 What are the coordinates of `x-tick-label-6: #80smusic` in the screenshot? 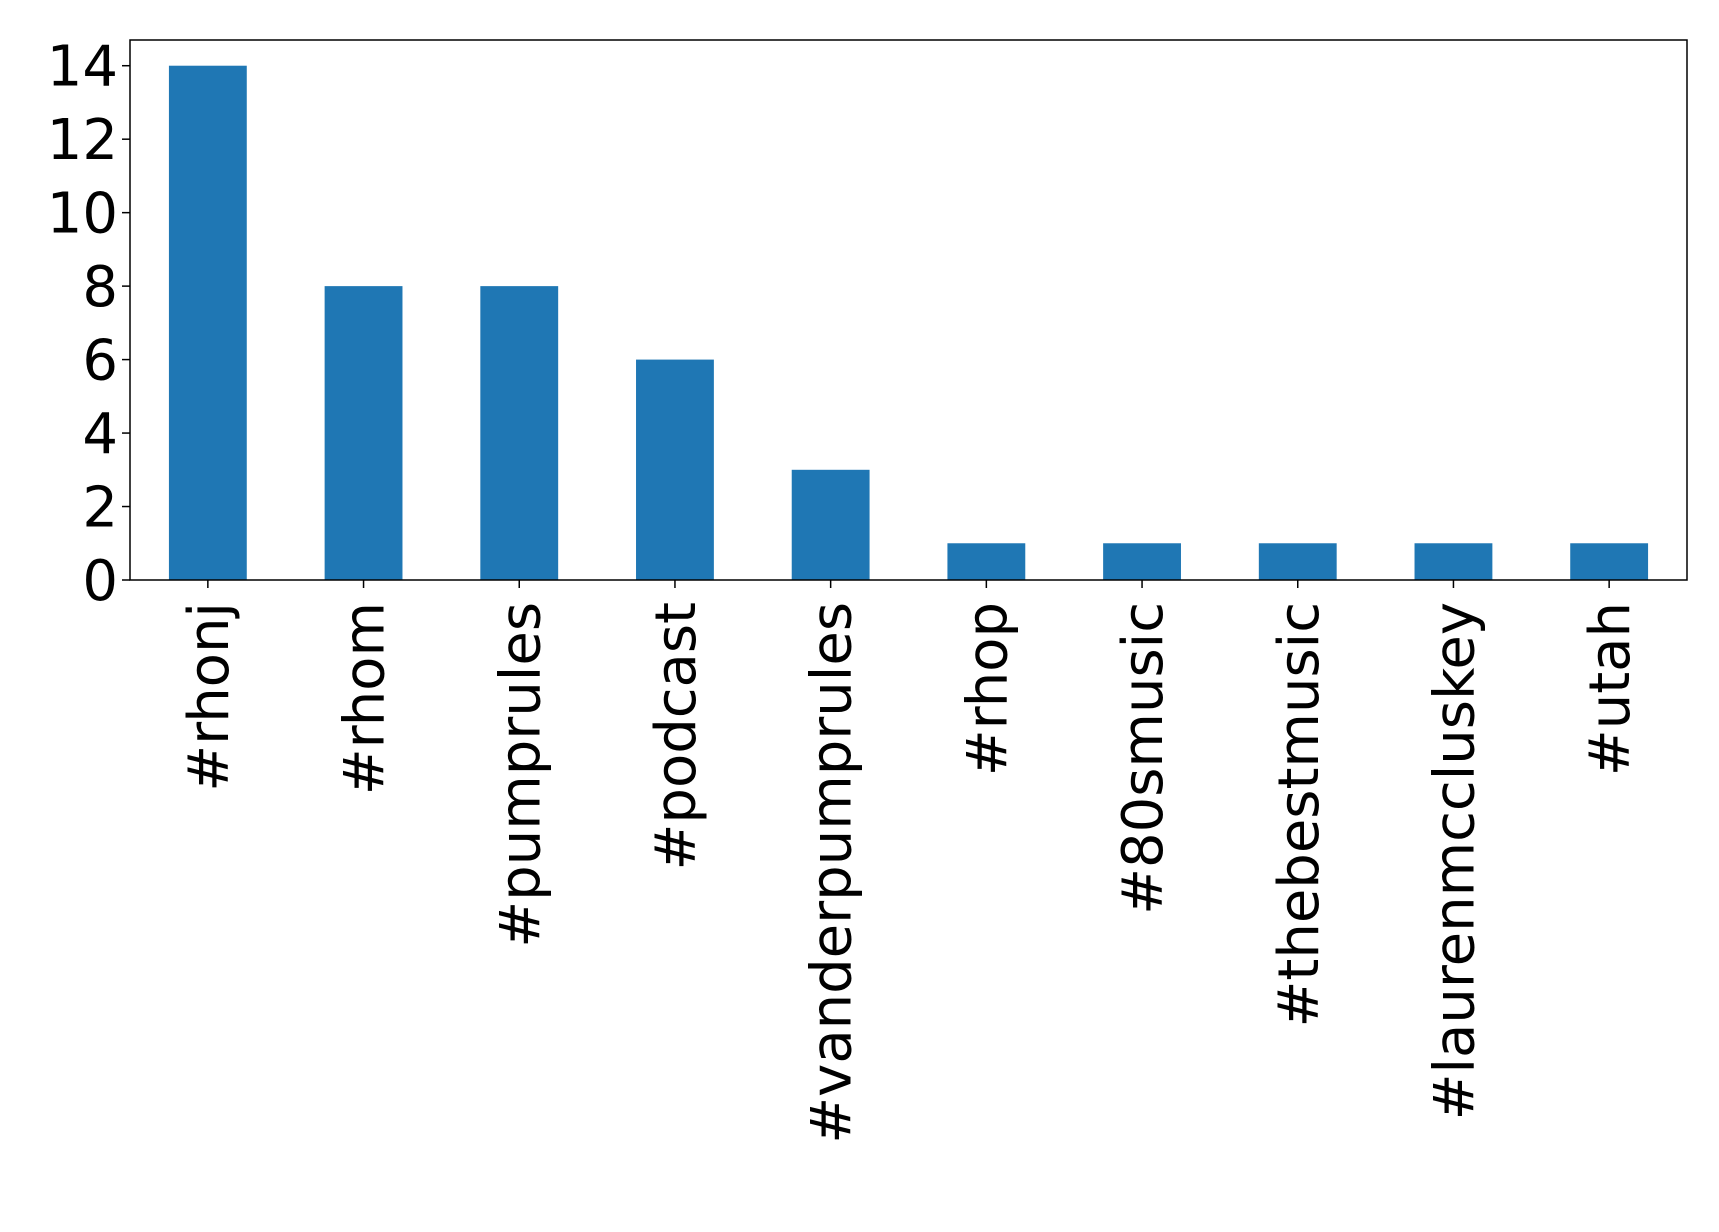 It's located at (1143, 758).